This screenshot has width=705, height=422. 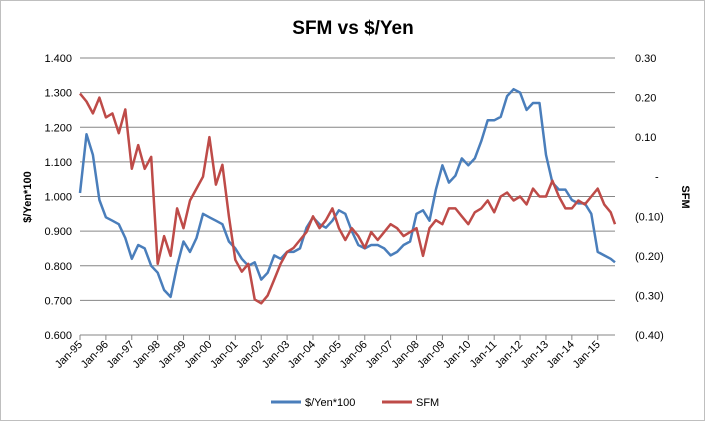 What do you see at coordinates (58, 232) in the screenshot?
I see `y-tick-label: 0.900` at bounding box center [58, 232].